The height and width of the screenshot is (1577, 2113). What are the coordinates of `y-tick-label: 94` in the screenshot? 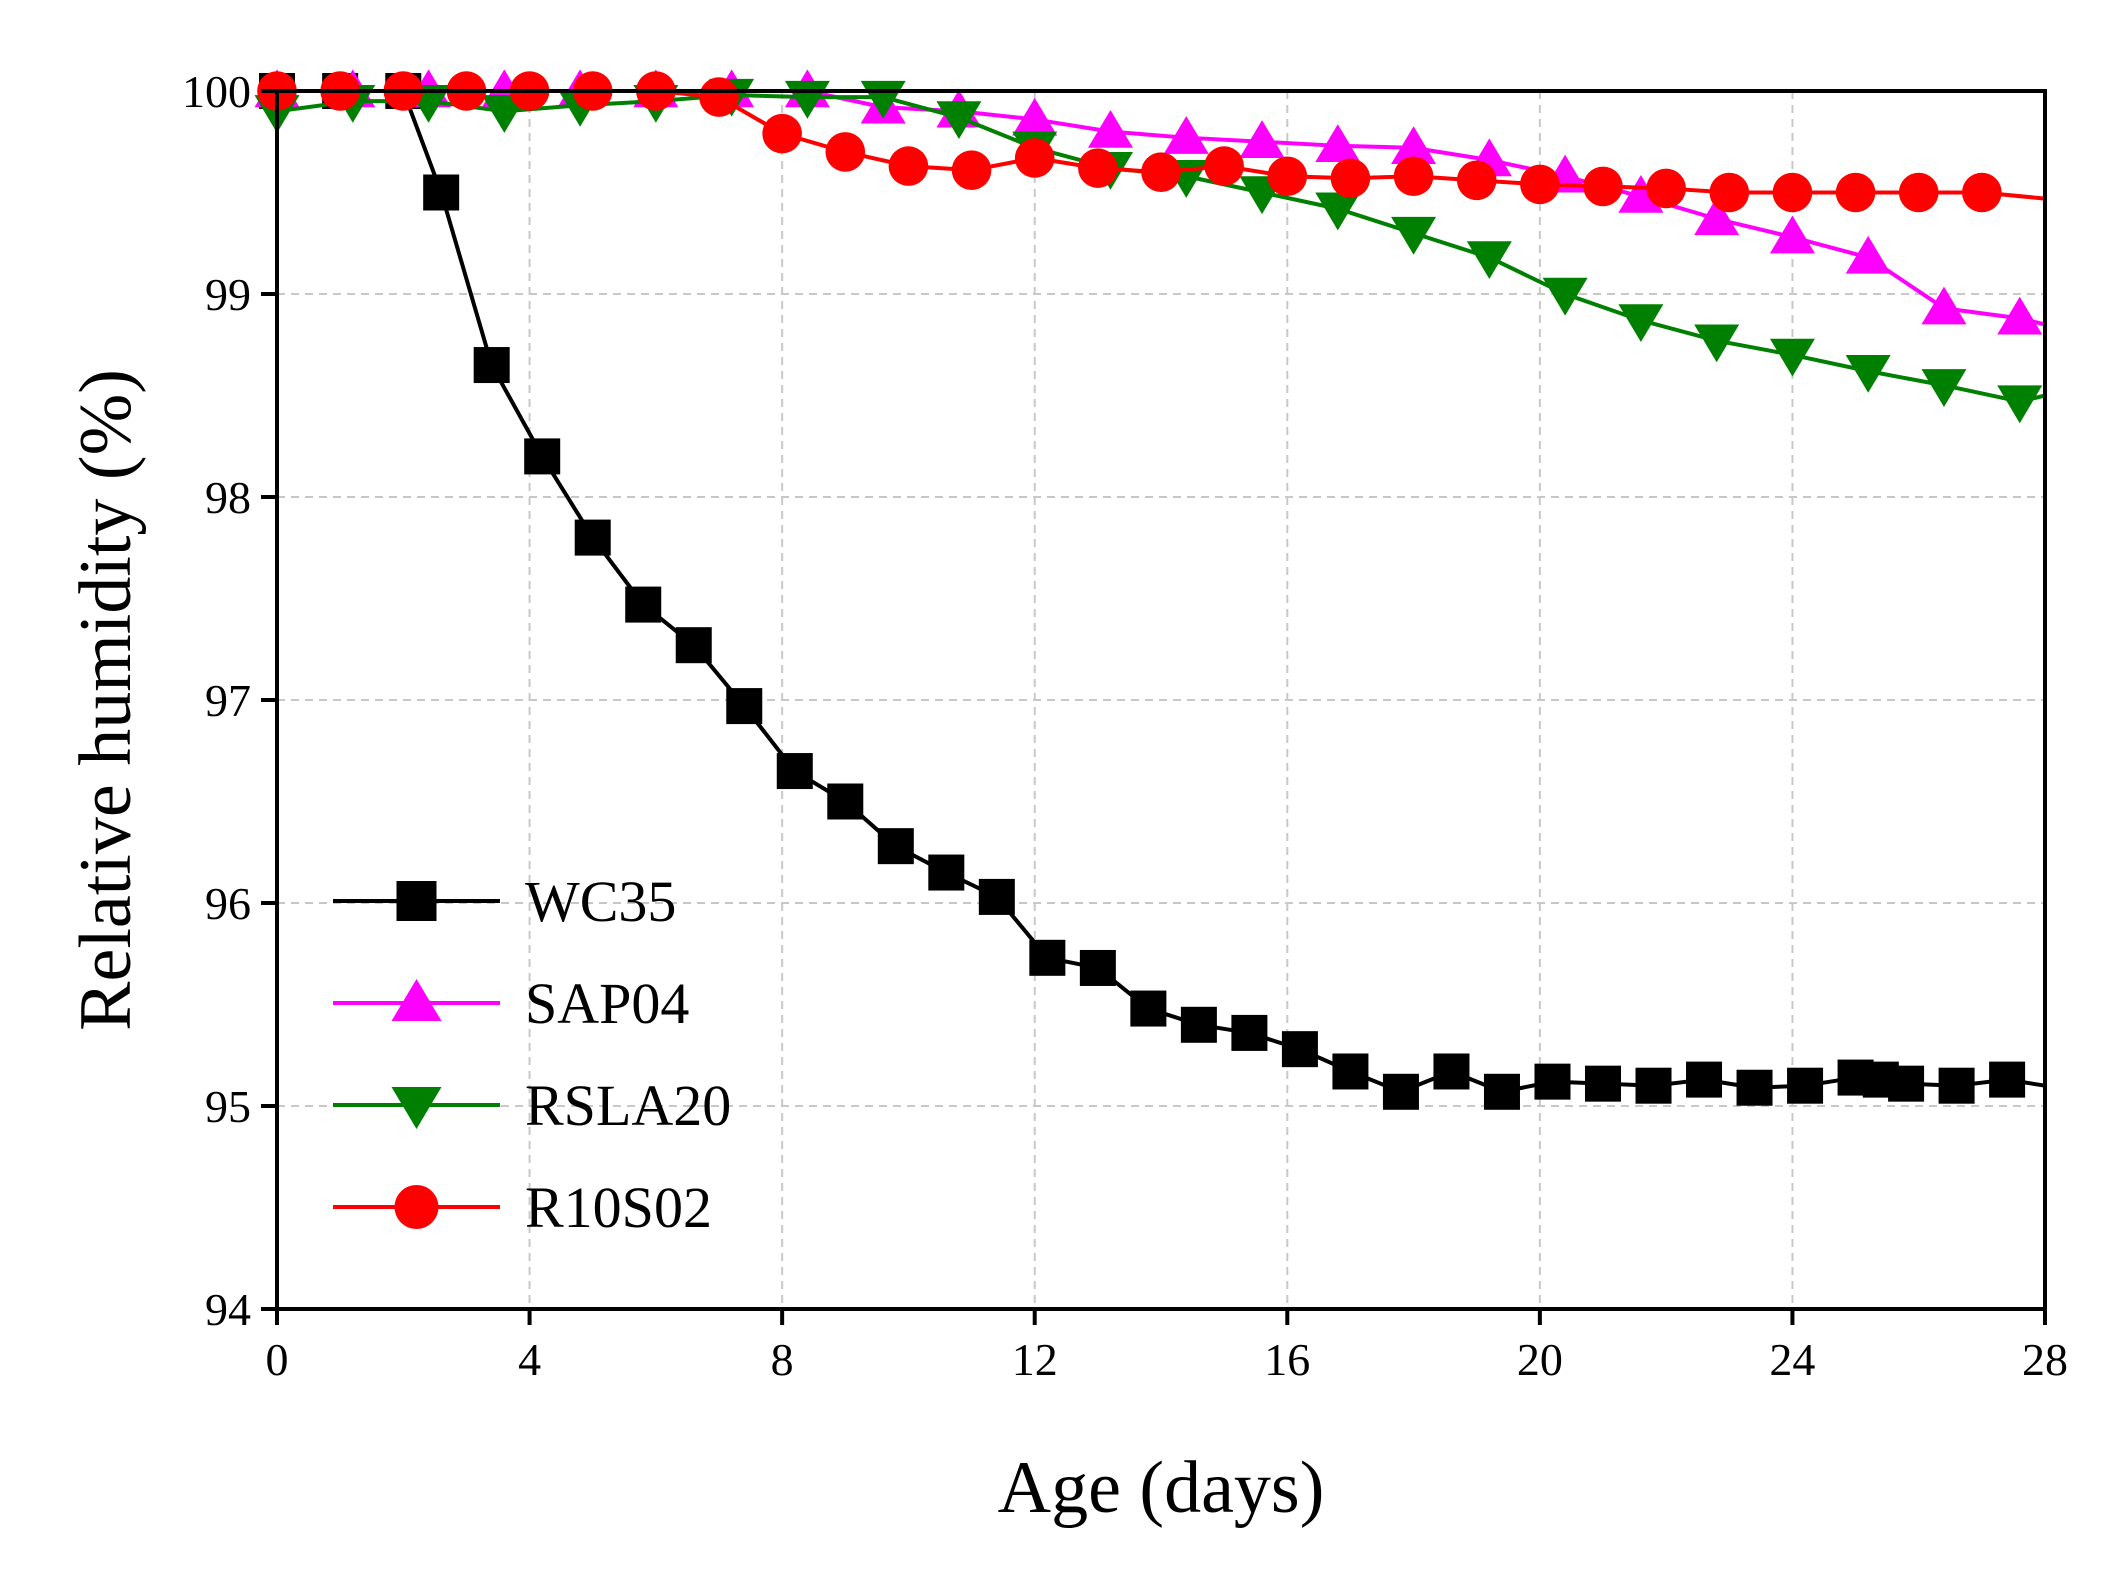 It's located at (228, 1309).